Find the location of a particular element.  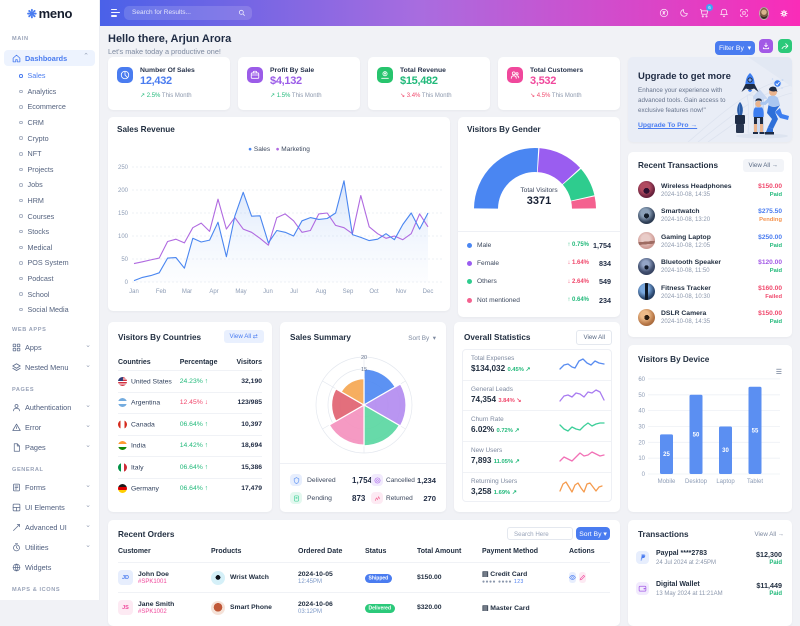

svg-text: 250 is located at coordinates (123, 168).